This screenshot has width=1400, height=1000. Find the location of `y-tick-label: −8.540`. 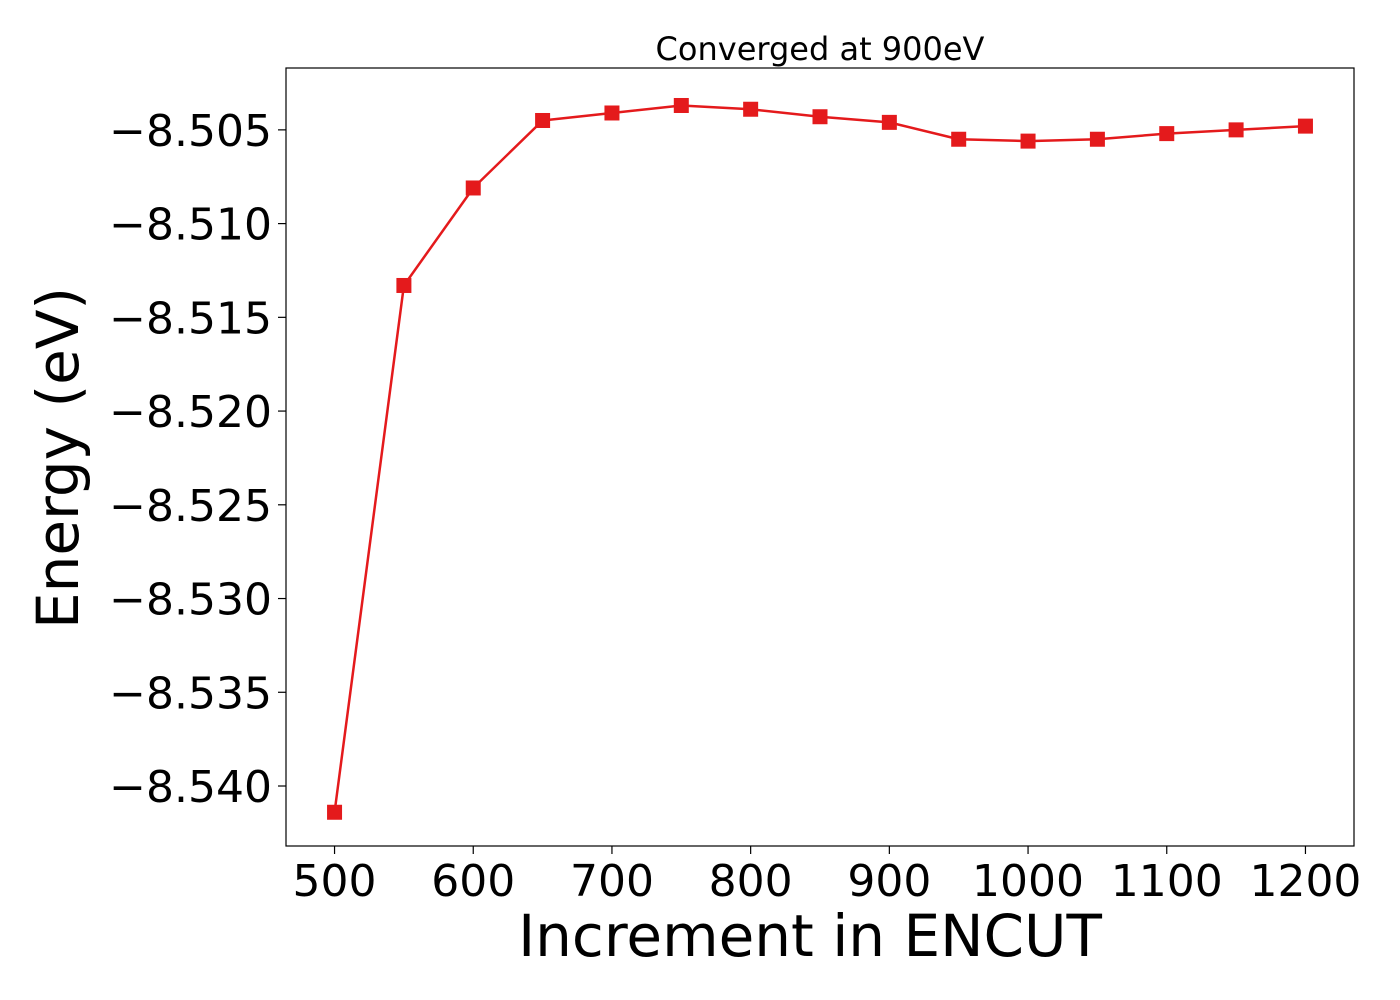

y-tick-label: −8.540 is located at coordinates (190, 787).